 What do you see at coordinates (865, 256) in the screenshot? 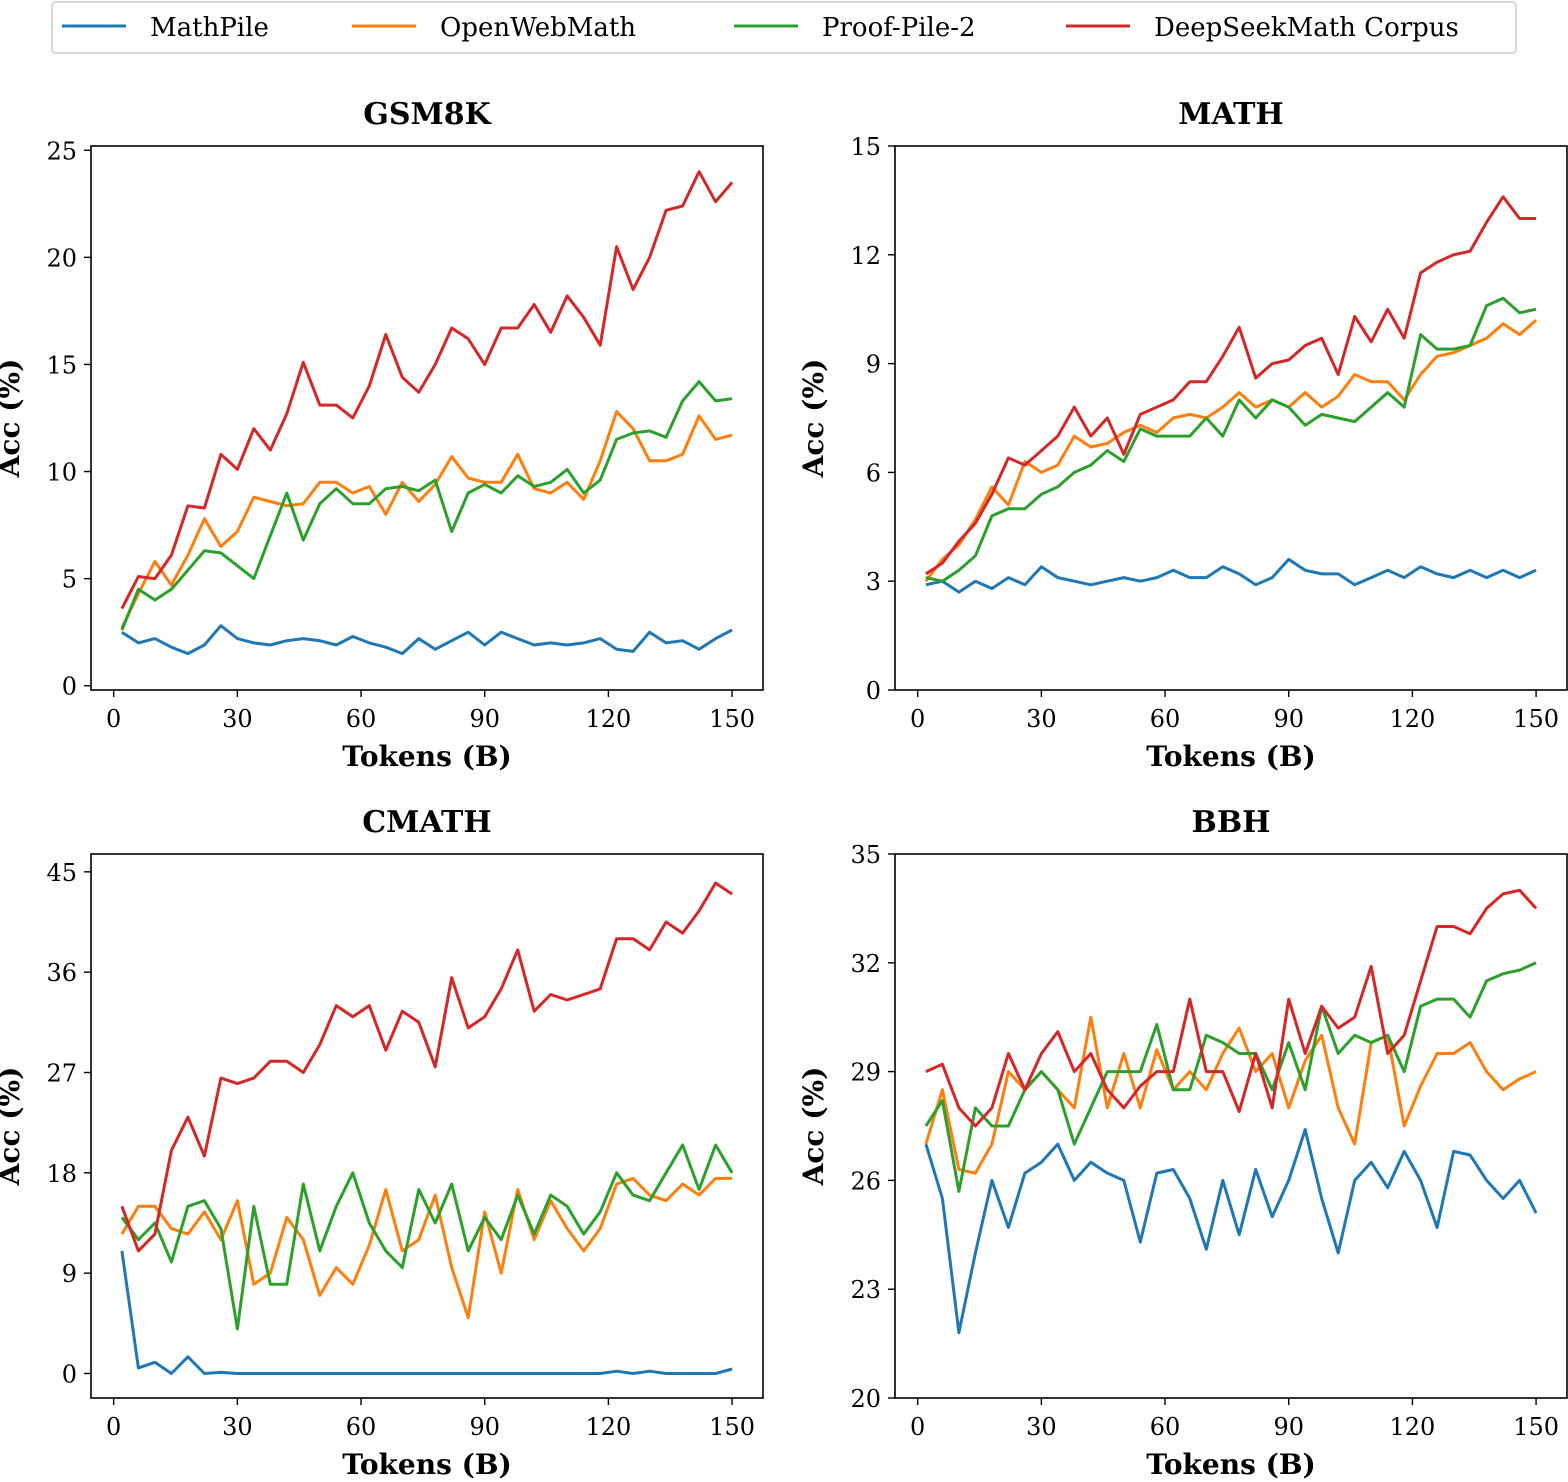
I see `y-tick-label: 12` at bounding box center [865, 256].